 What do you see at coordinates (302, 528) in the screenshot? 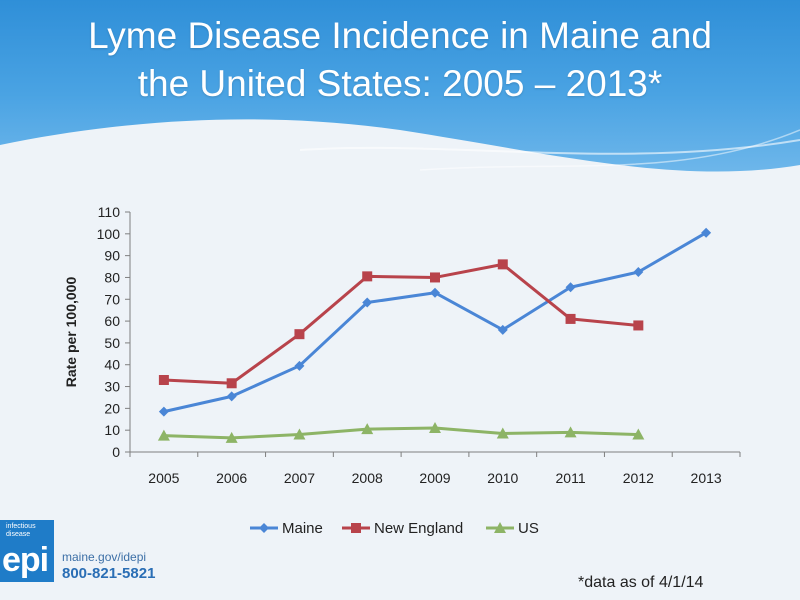
I see `legend-label-maine: Maine` at bounding box center [302, 528].